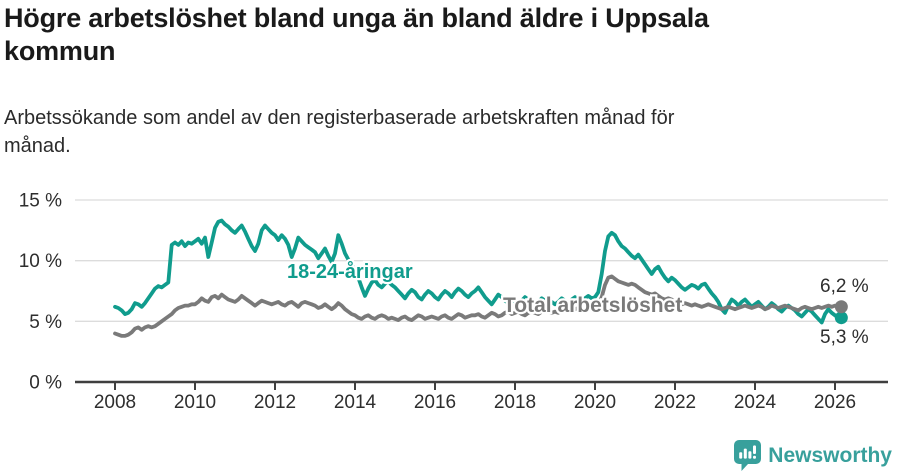  What do you see at coordinates (45, 322) in the screenshot?
I see `y-axis-tick-label: 5 %` at bounding box center [45, 322].